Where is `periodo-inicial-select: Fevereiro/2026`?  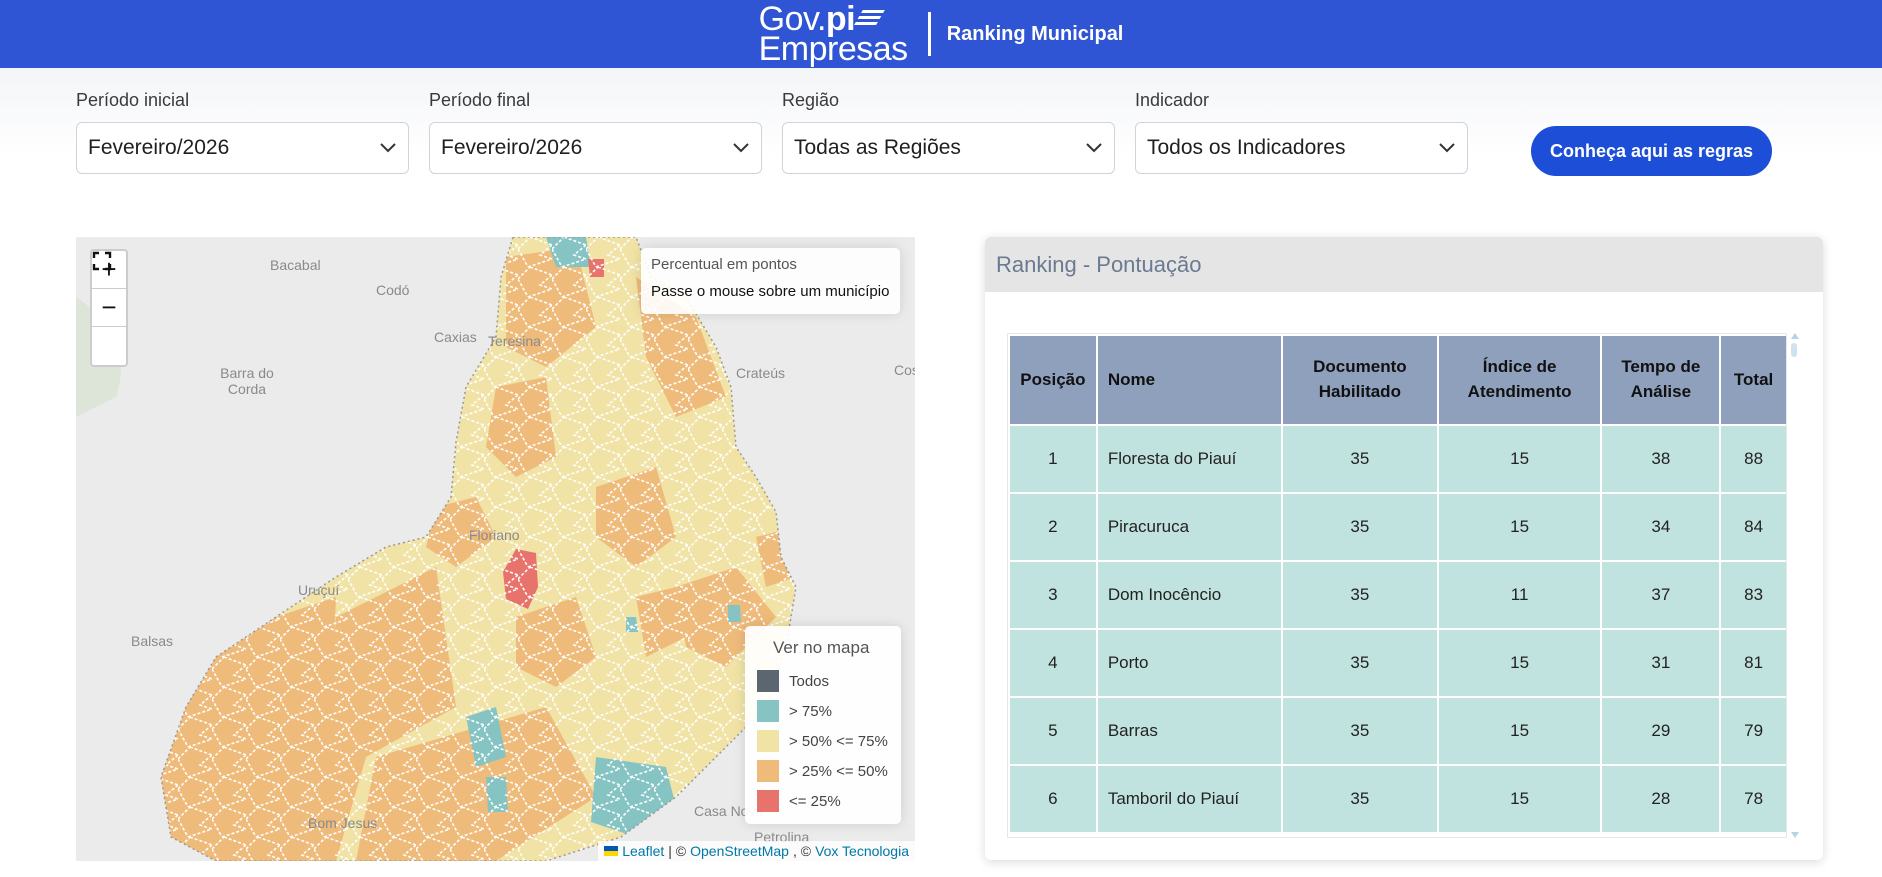 periodo-inicial-select: Fevereiro/2026 is located at coordinates (242, 148).